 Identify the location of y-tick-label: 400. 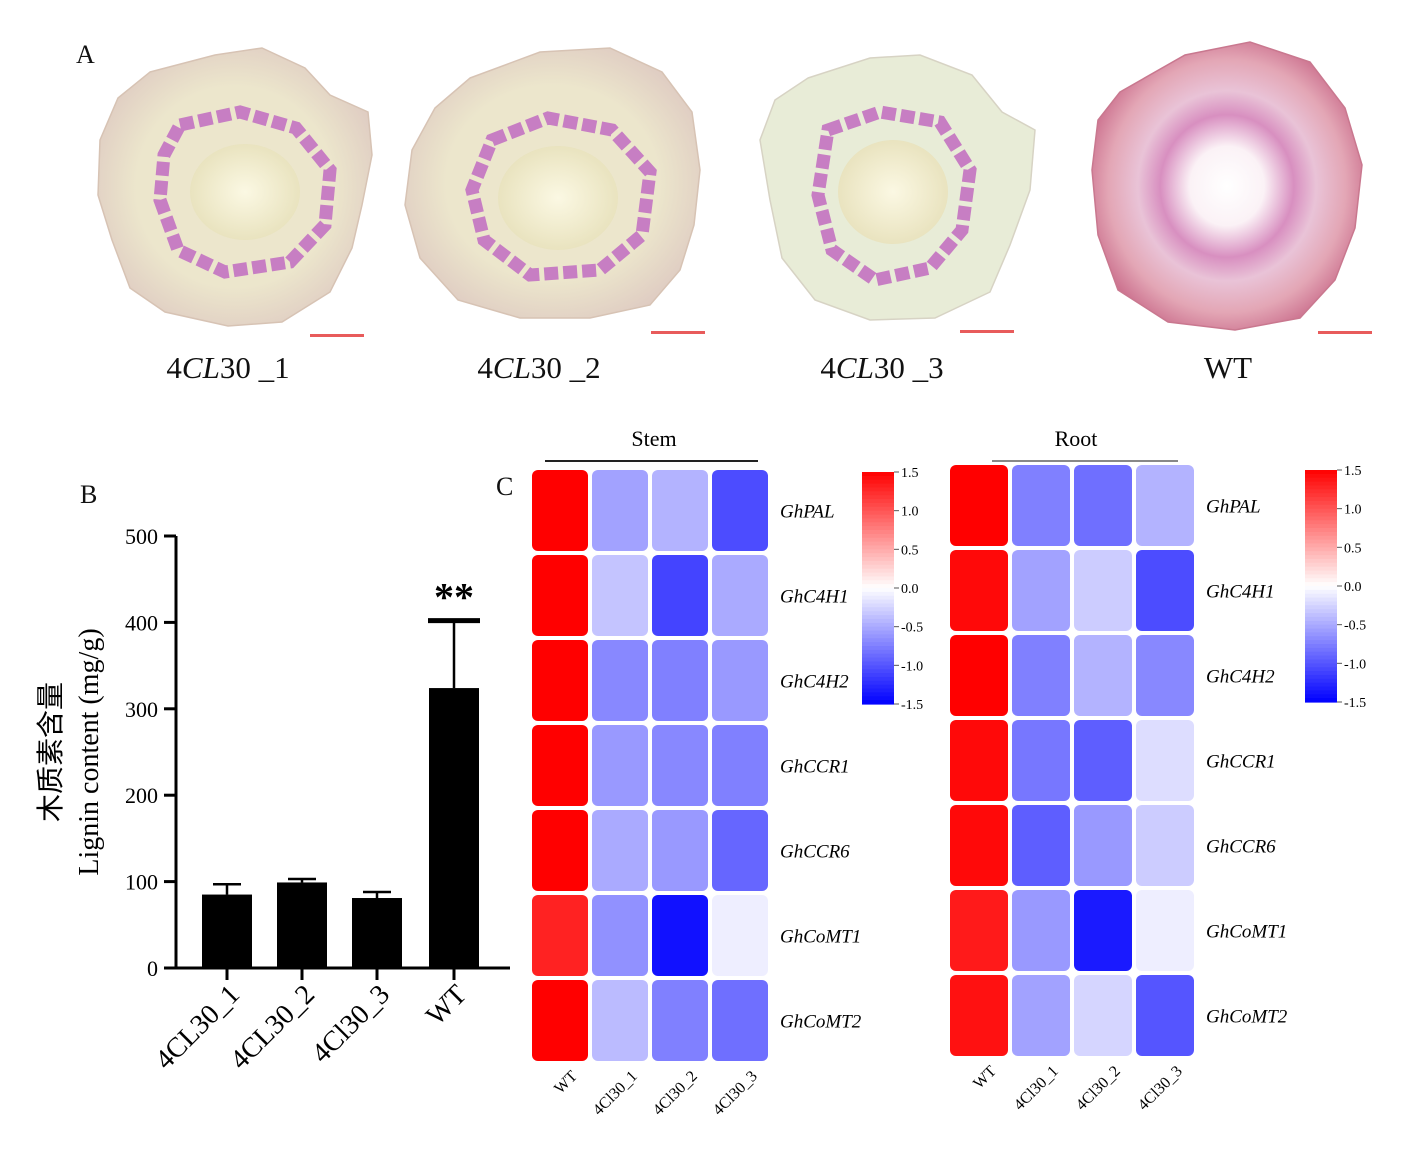
(141, 622).